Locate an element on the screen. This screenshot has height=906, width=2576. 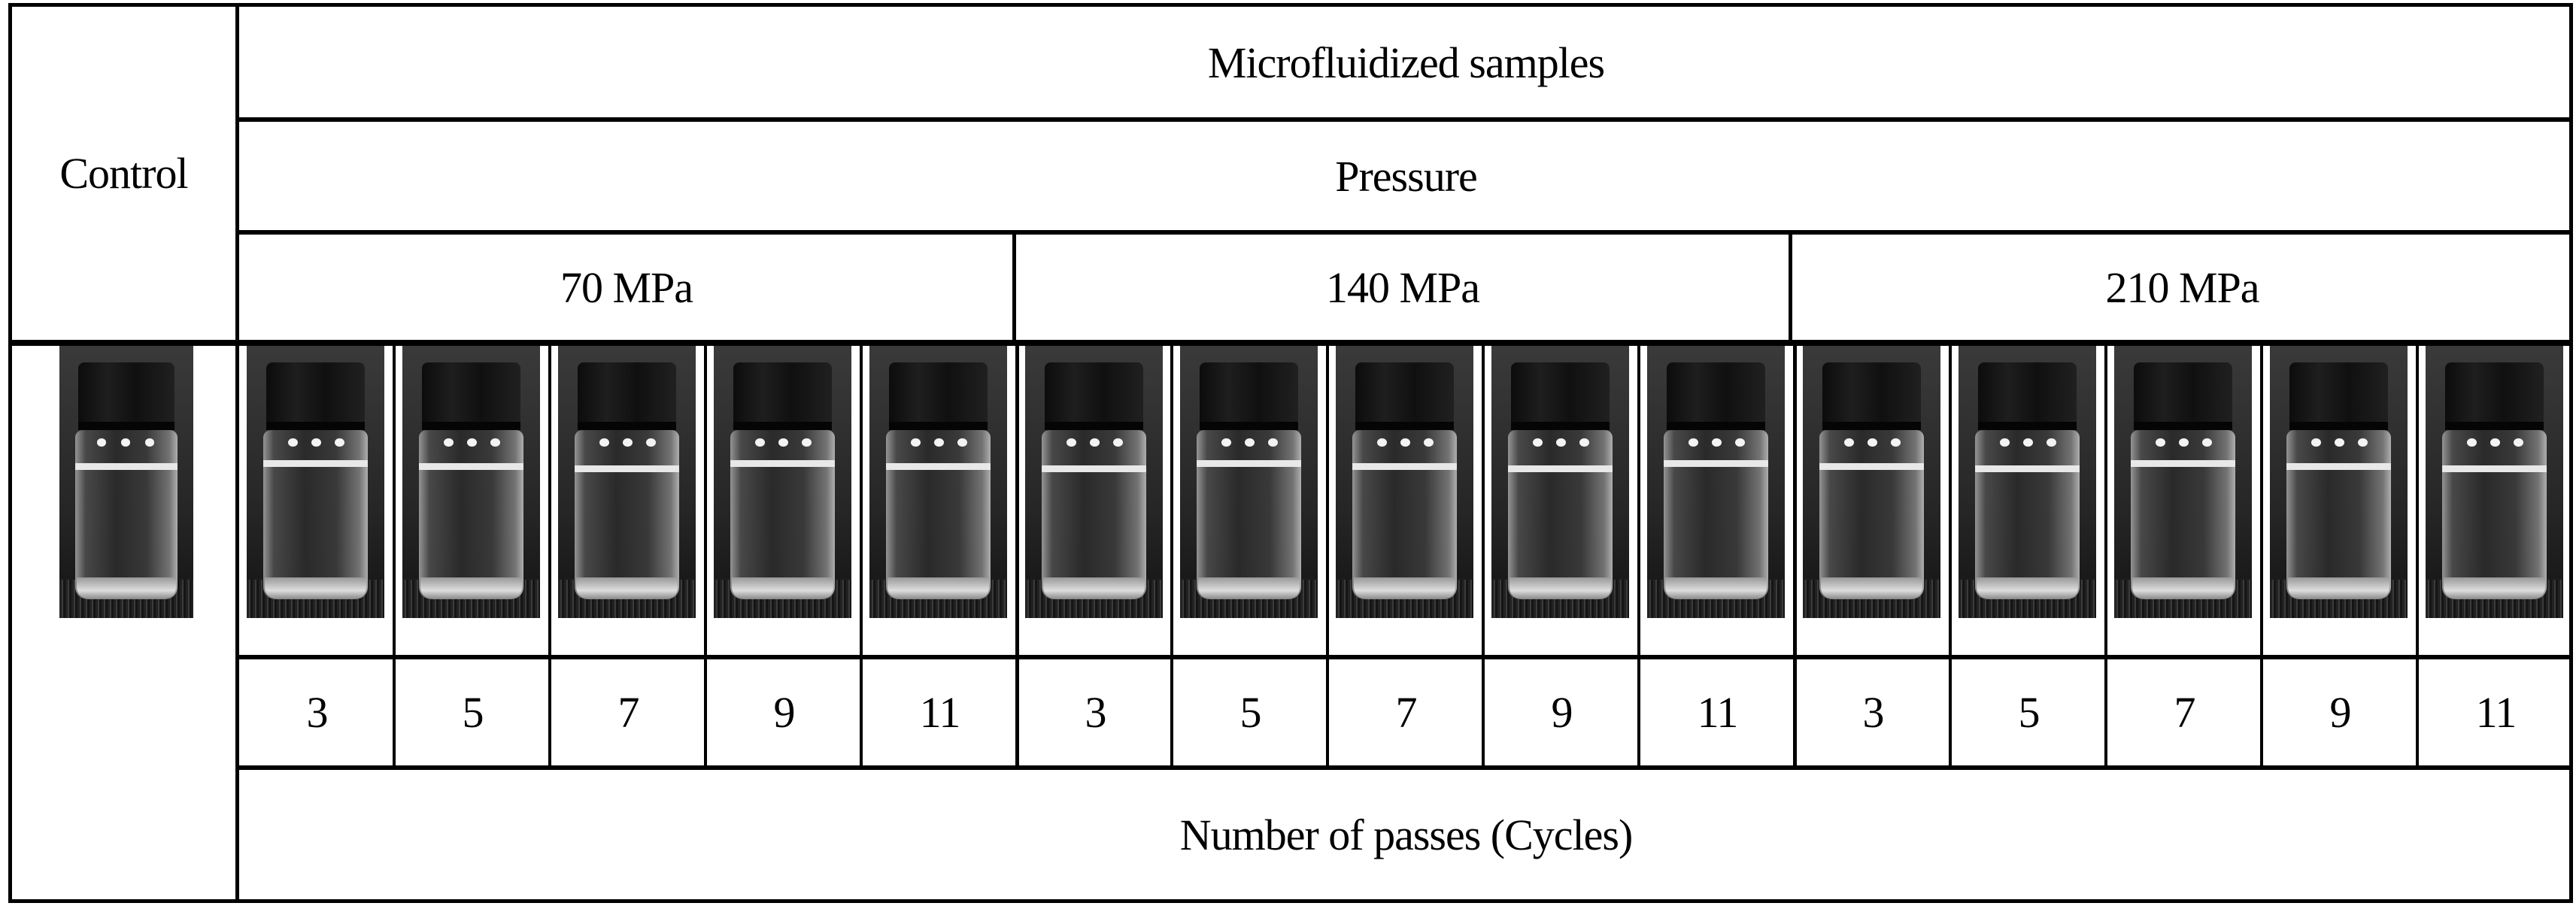
pressure-70-header: 70 MPa is located at coordinates (626, 287).